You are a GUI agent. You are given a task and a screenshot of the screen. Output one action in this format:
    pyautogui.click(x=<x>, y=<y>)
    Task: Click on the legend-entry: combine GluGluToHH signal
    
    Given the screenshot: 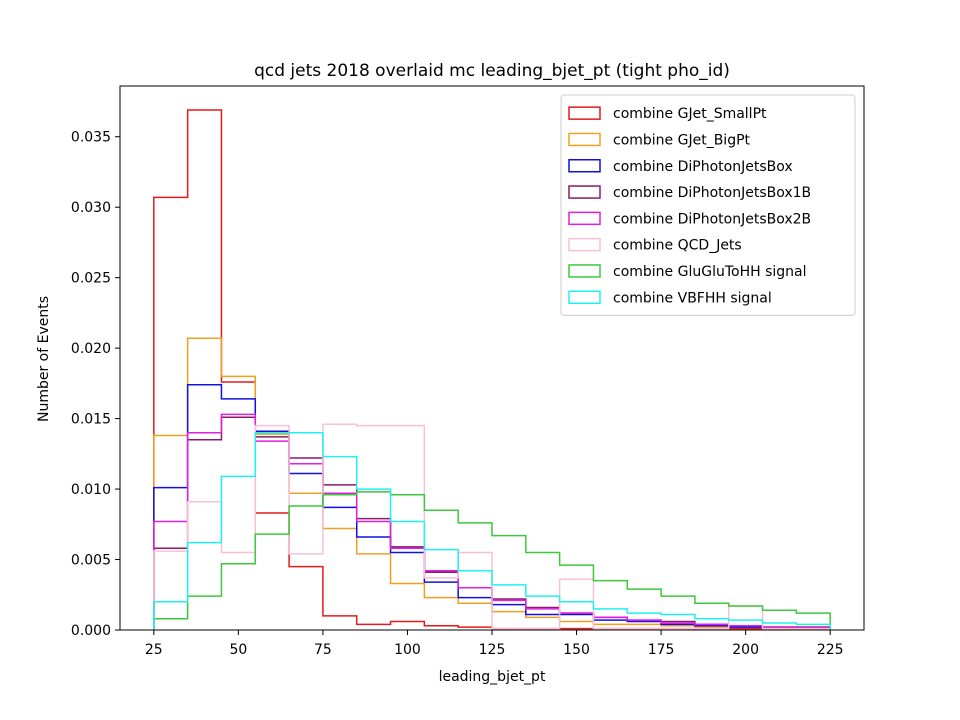 What is the action you would take?
    pyautogui.click(x=710, y=272)
    